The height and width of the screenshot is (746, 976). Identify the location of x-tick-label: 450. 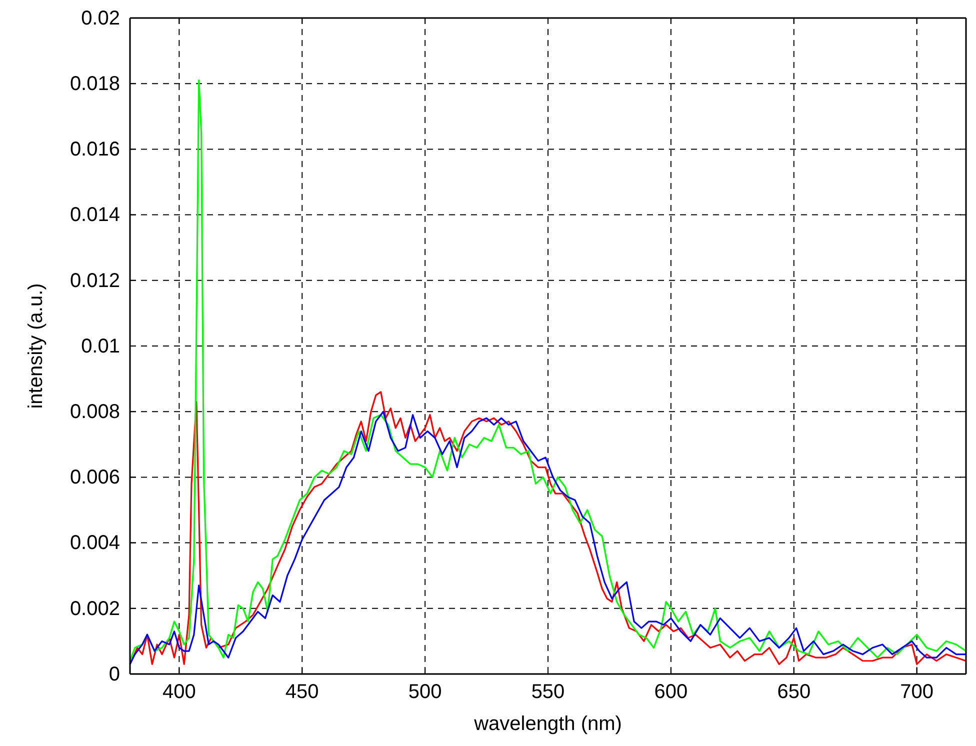
(302, 692).